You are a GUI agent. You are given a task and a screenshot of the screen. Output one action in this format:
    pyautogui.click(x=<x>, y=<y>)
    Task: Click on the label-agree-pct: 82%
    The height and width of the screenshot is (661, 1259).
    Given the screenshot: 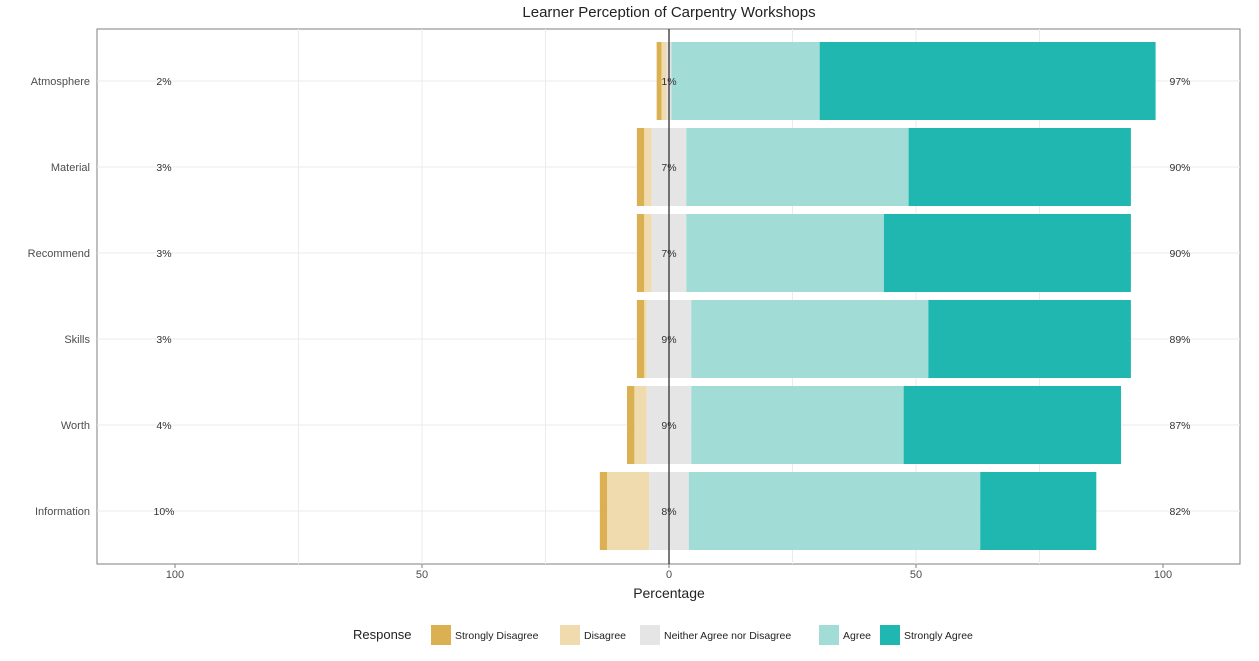 What is the action you would take?
    pyautogui.click(x=1179, y=512)
    